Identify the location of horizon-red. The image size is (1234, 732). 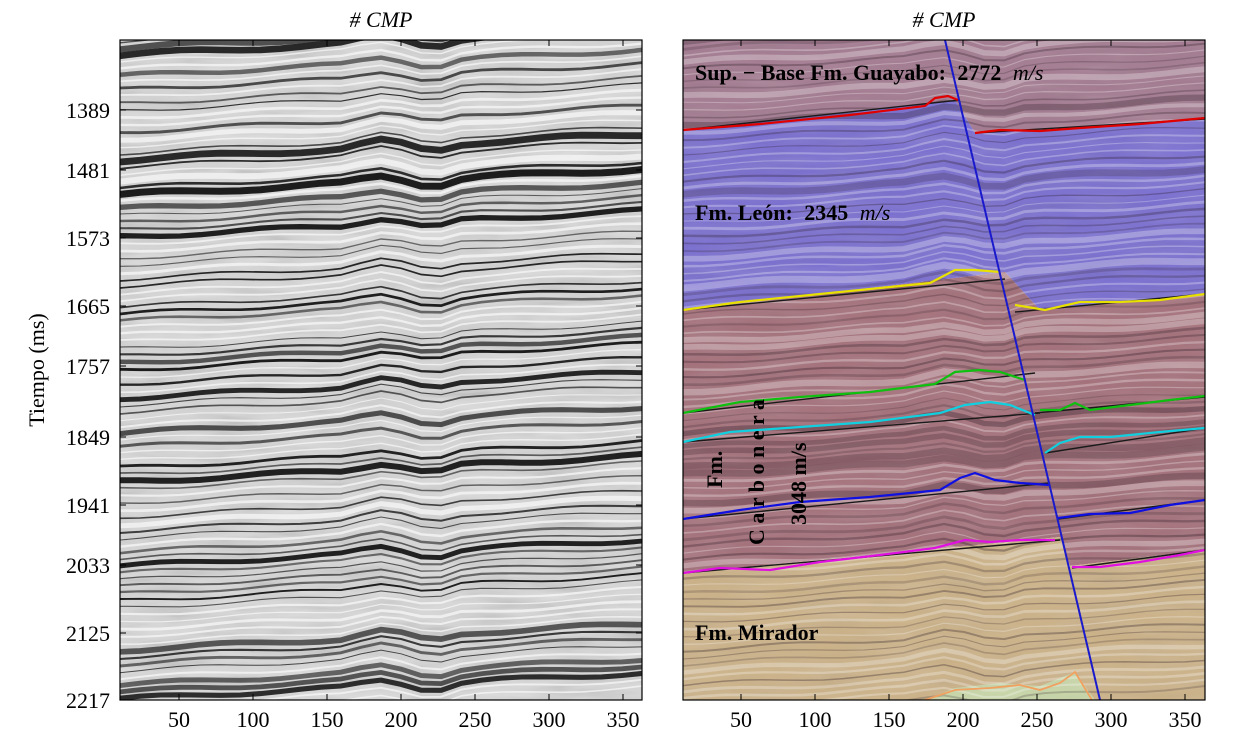
(944, 114).